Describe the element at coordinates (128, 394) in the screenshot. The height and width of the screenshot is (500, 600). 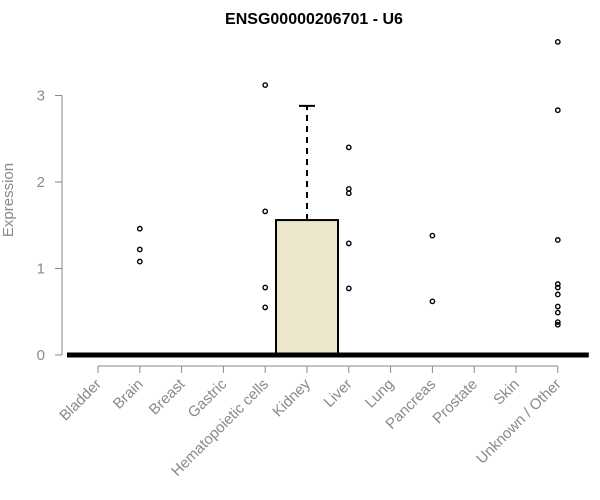
I see `x-tick-label: Brain` at that location.